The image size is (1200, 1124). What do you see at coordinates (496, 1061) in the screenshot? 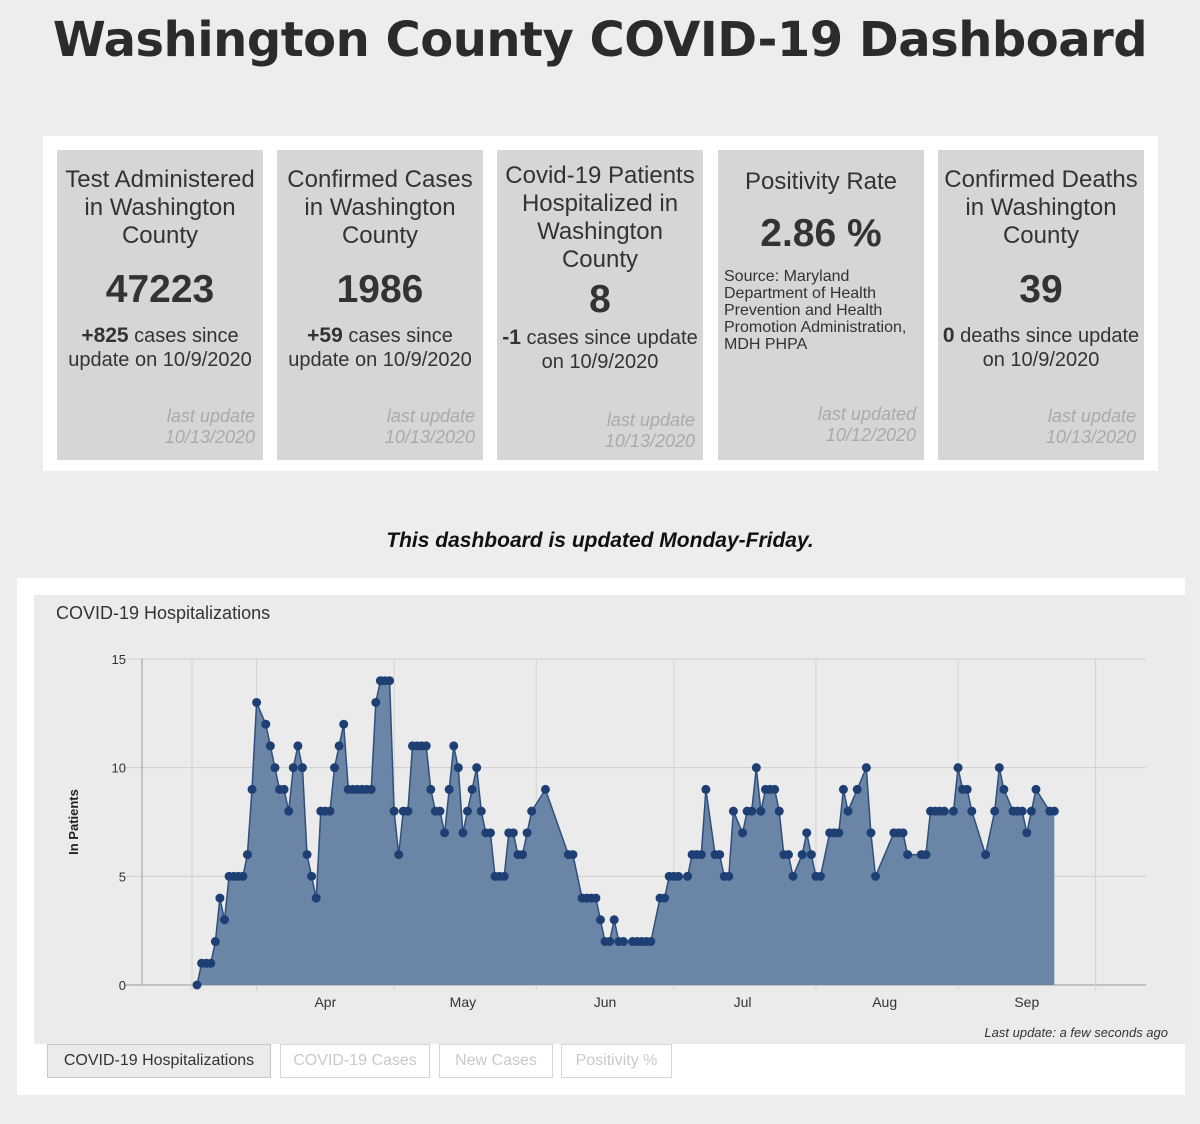
I see `tab-new-cases: New Cases` at bounding box center [496, 1061].